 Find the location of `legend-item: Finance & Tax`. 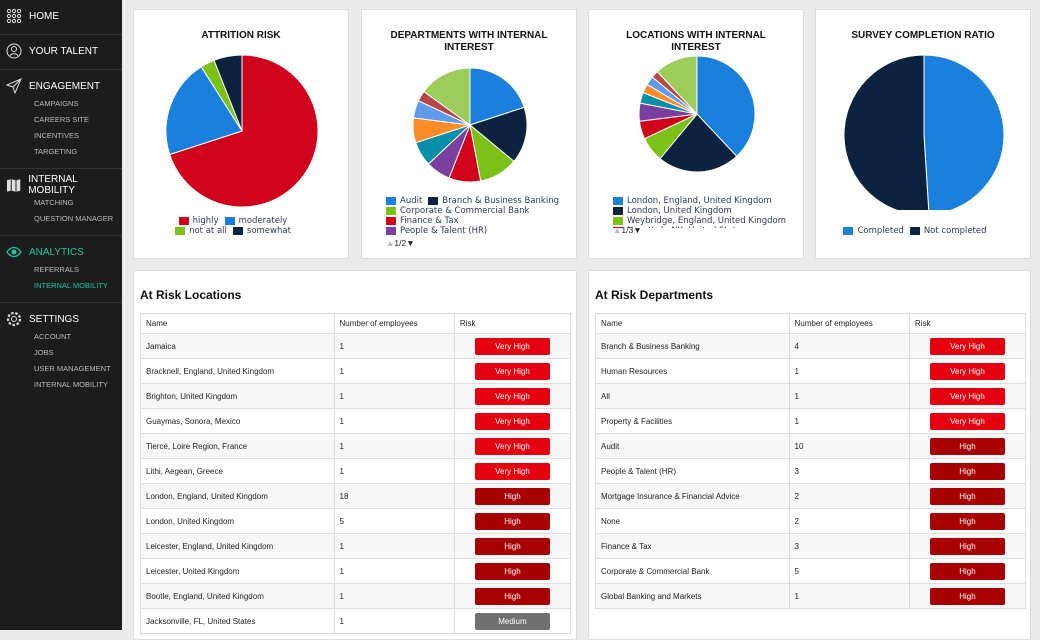

legend-item: Finance & Tax is located at coordinates (473, 221).